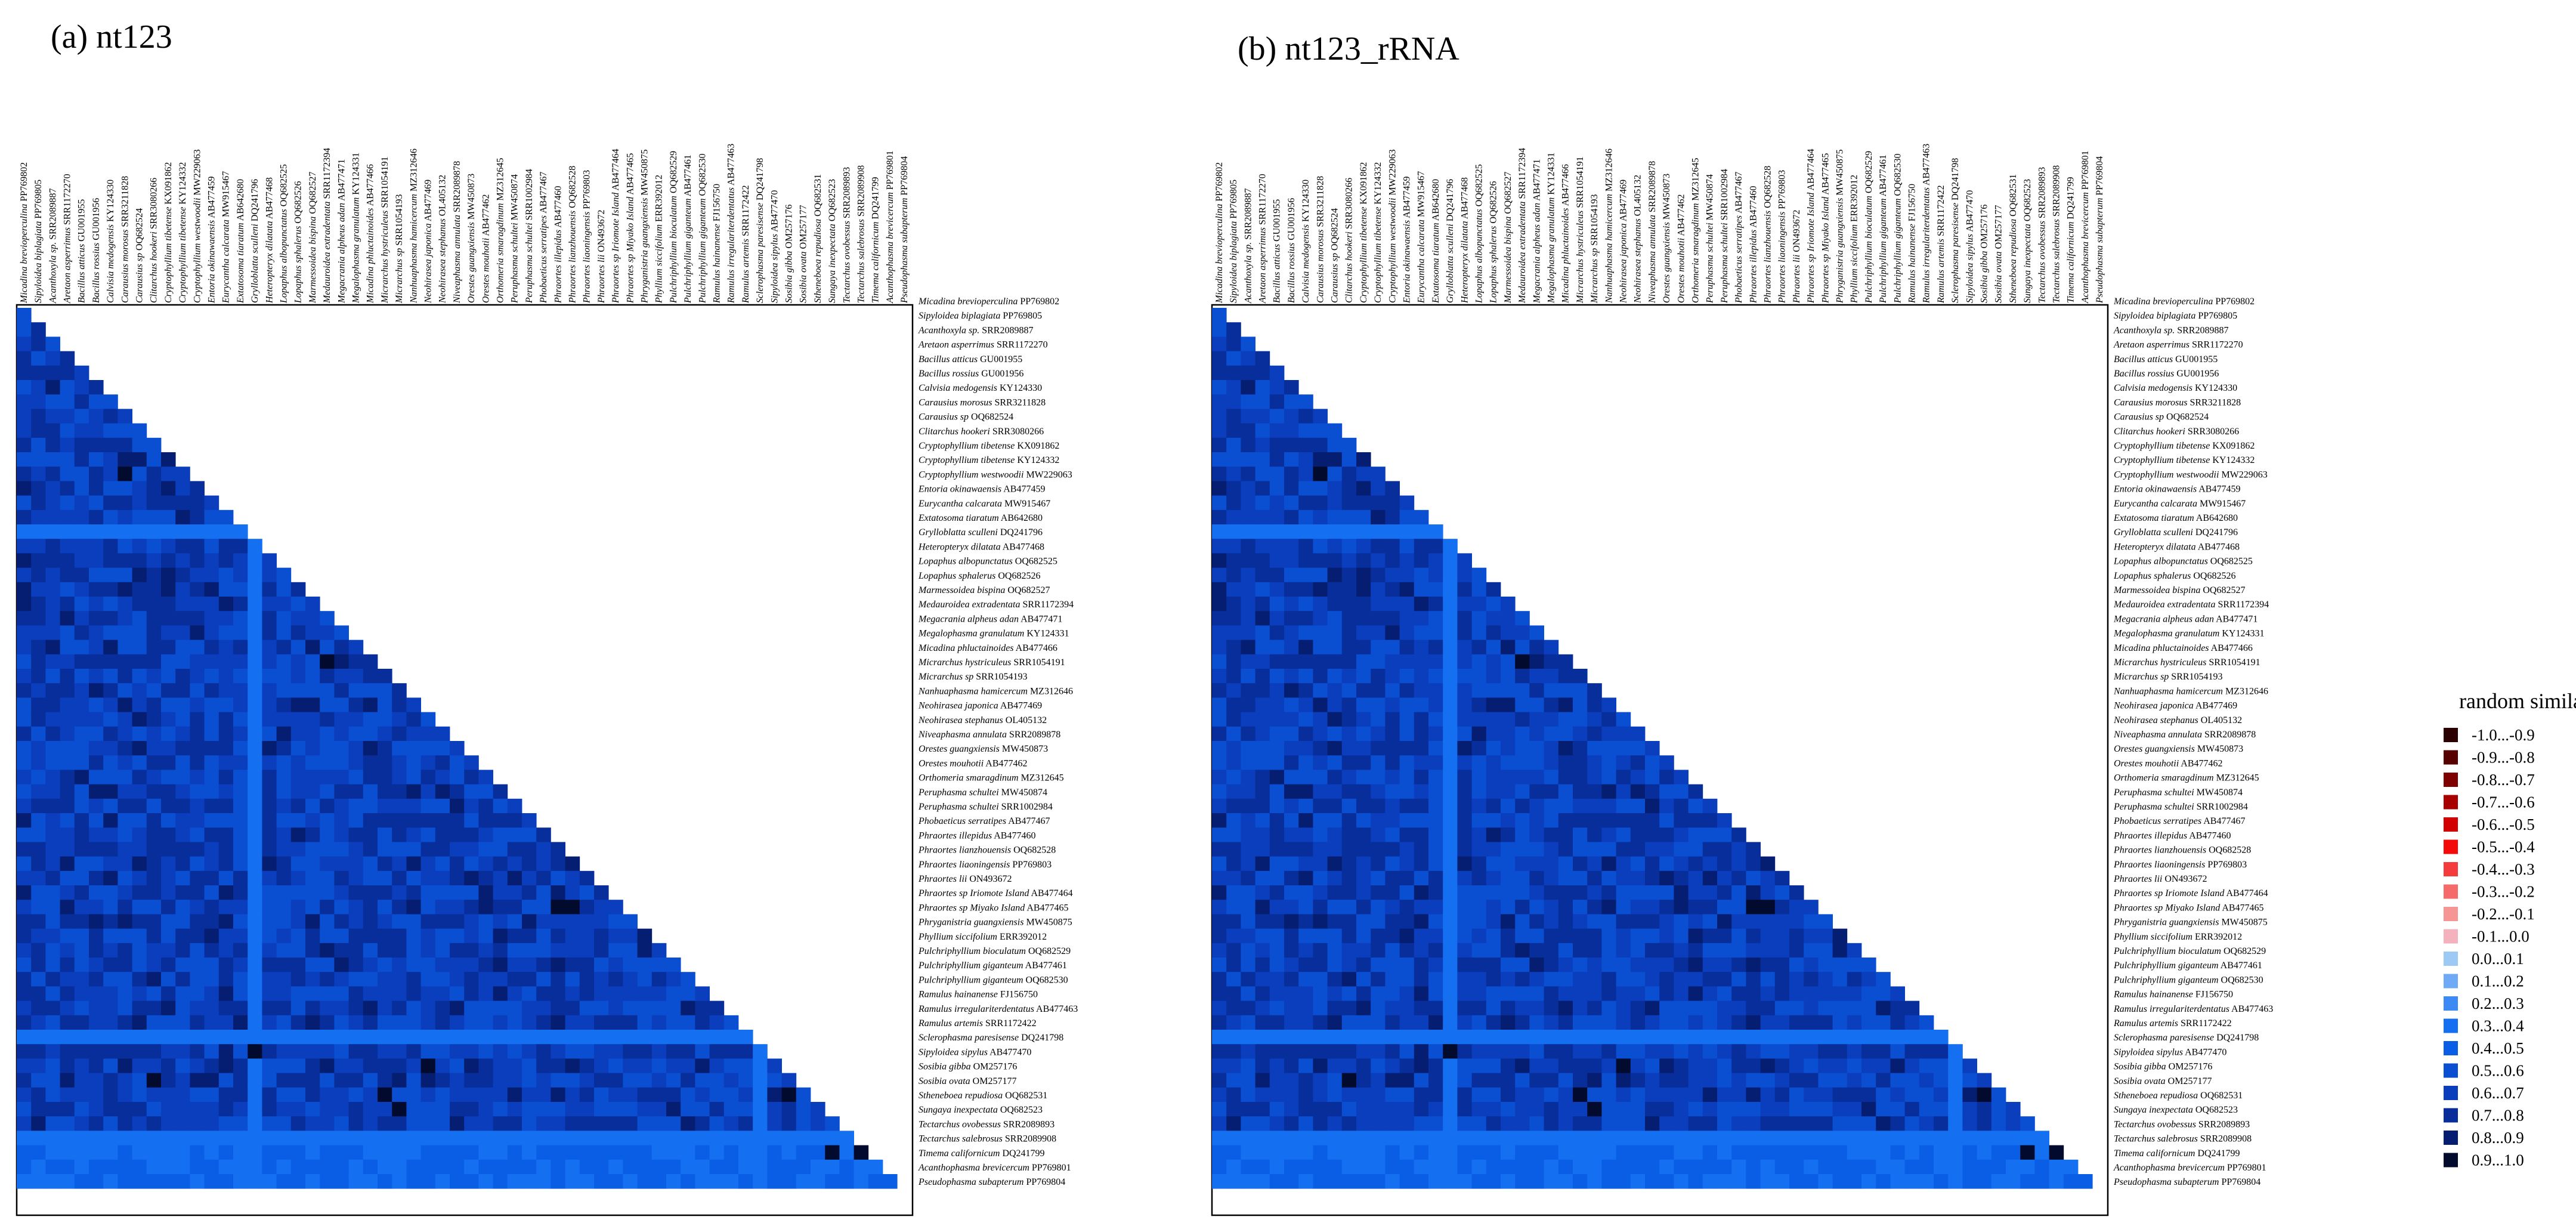 Image resolution: width=2576 pixels, height=1223 pixels. I want to click on row-label: Grylloblatta sculleni DQ241796, so click(981, 532).